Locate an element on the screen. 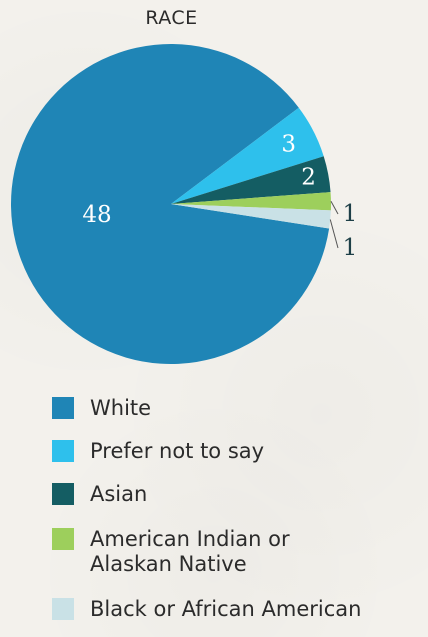 Image resolution: width=428 pixels, height=637 pixels. slice-asian is located at coordinates (251, 180).